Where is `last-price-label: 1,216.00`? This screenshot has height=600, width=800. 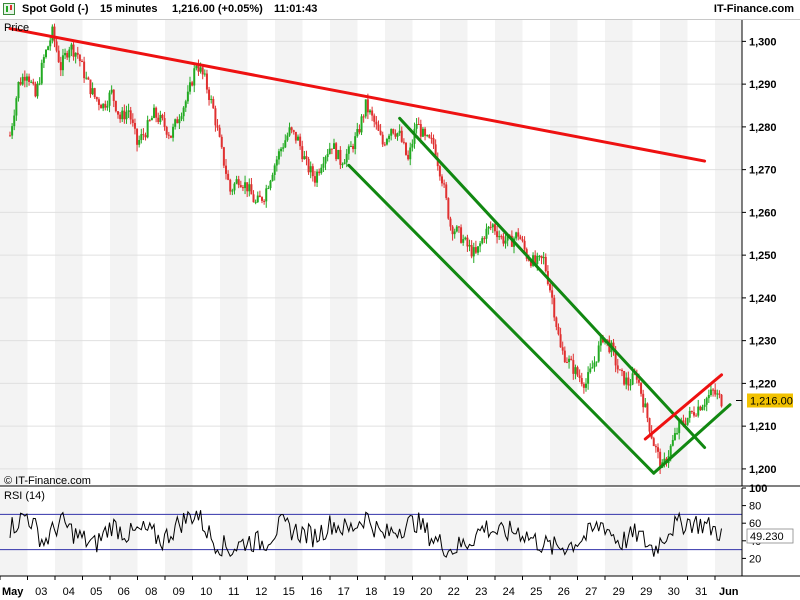 last-price-label: 1,216.00 is located at coordinates (771, 401).